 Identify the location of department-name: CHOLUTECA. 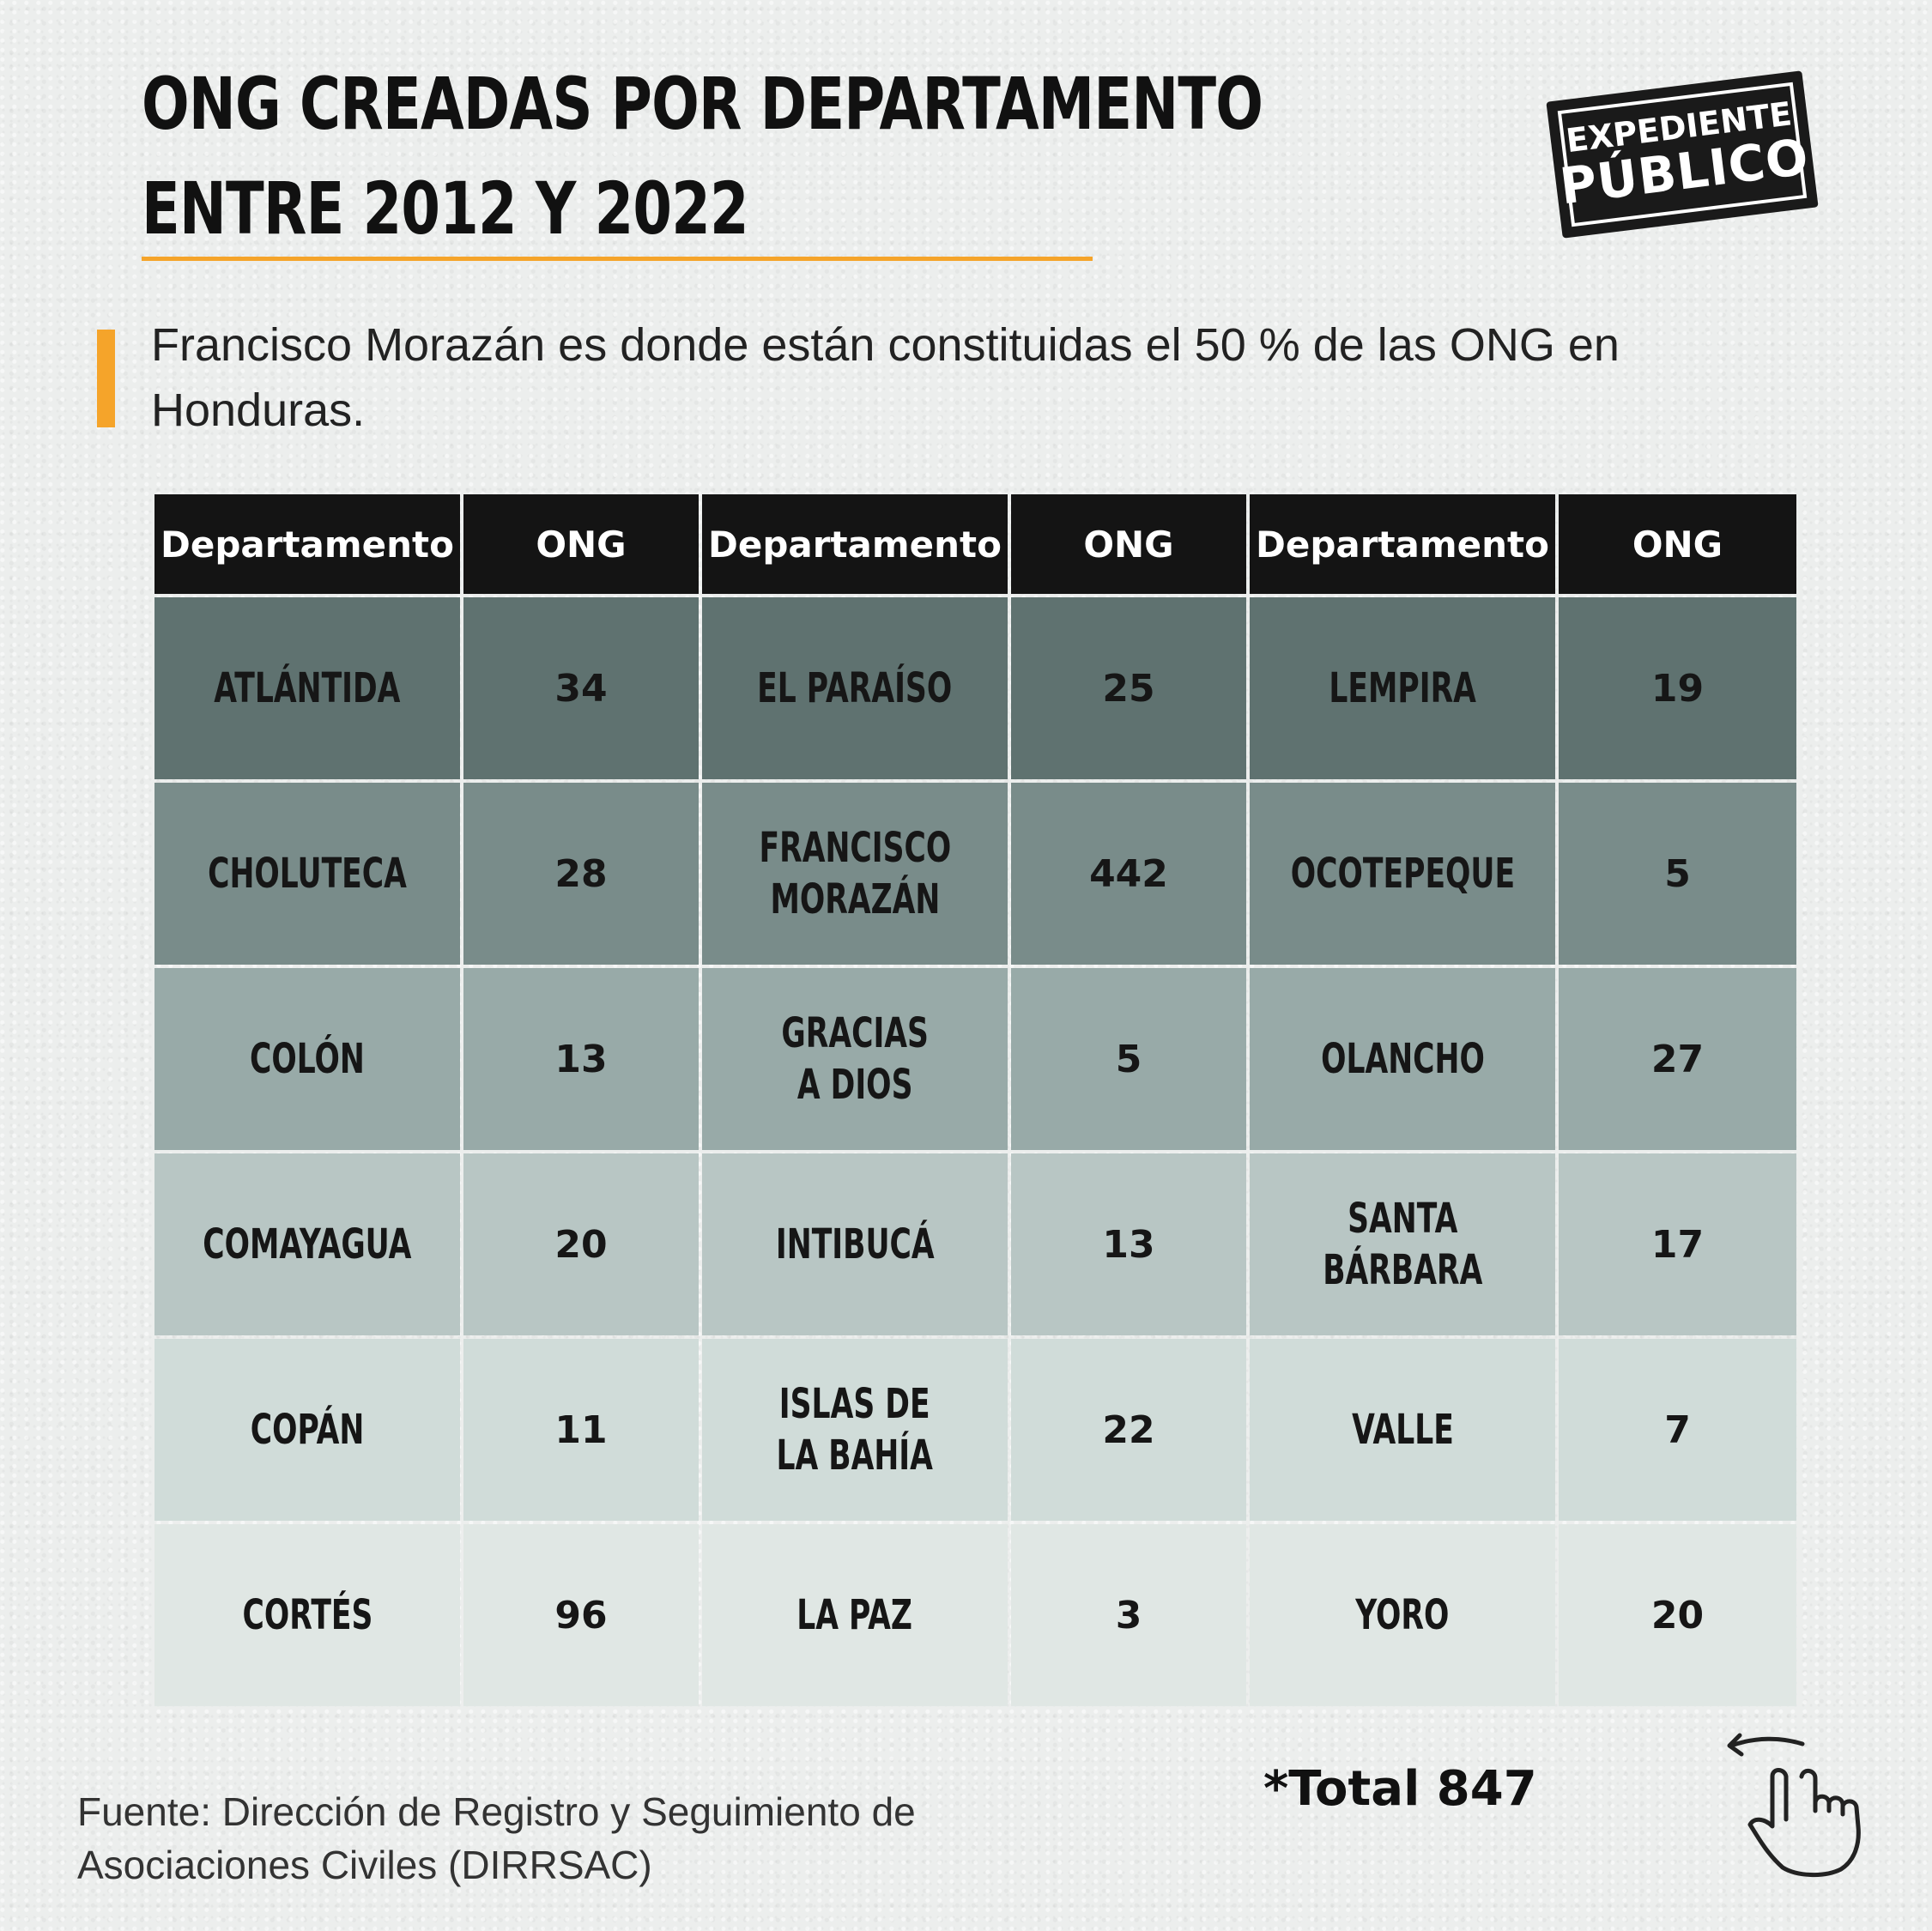
(308, 874).